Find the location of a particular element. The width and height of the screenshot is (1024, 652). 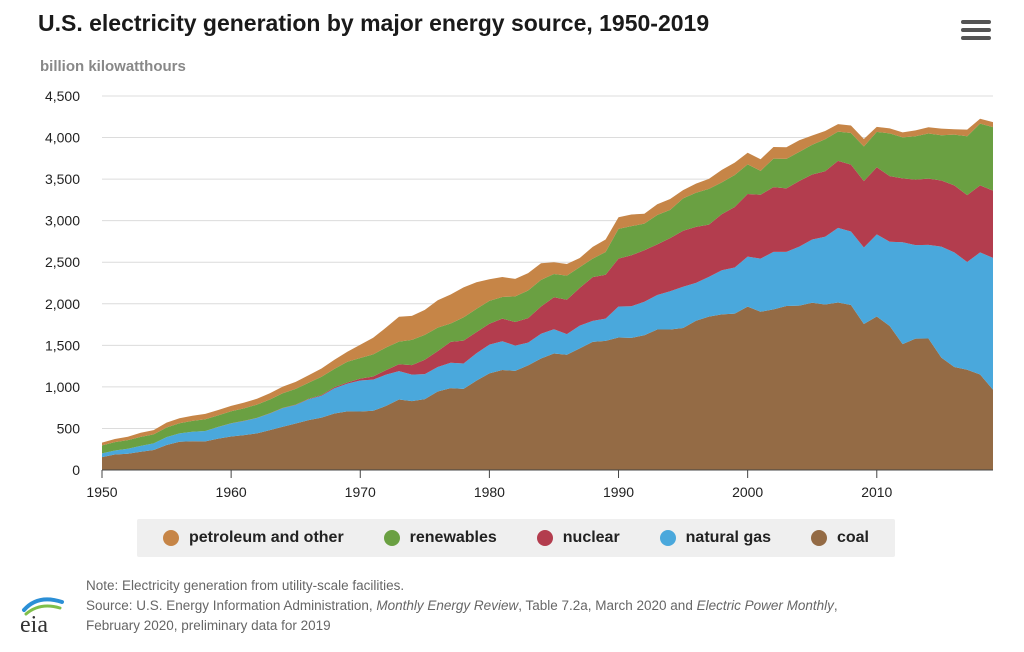

eia-logo: eia is located at coordinates (42, 617).